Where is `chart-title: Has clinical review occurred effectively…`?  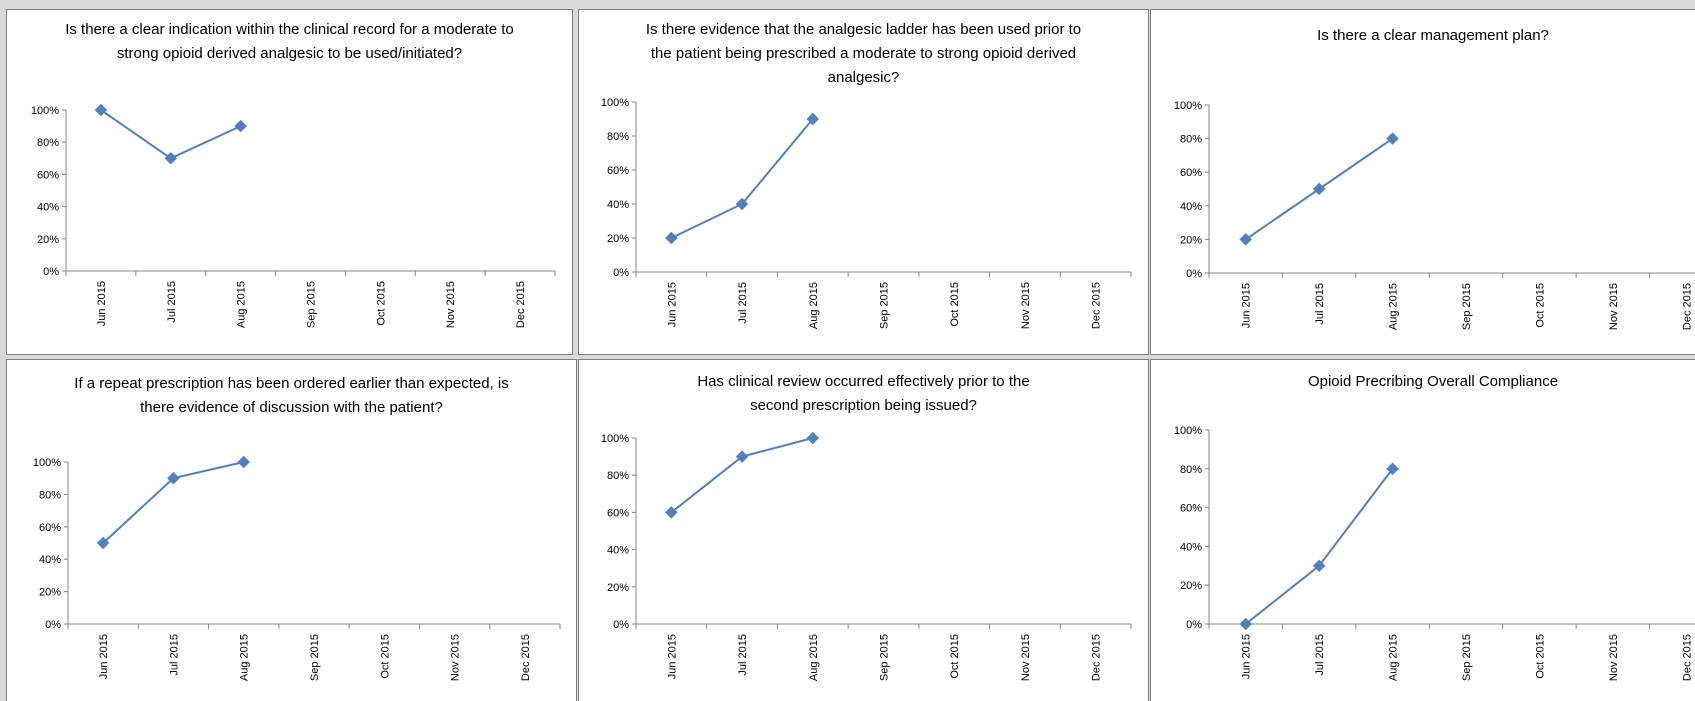
chart-title: Has clinical review occurred effectively… is located at coordinates (863, 393).